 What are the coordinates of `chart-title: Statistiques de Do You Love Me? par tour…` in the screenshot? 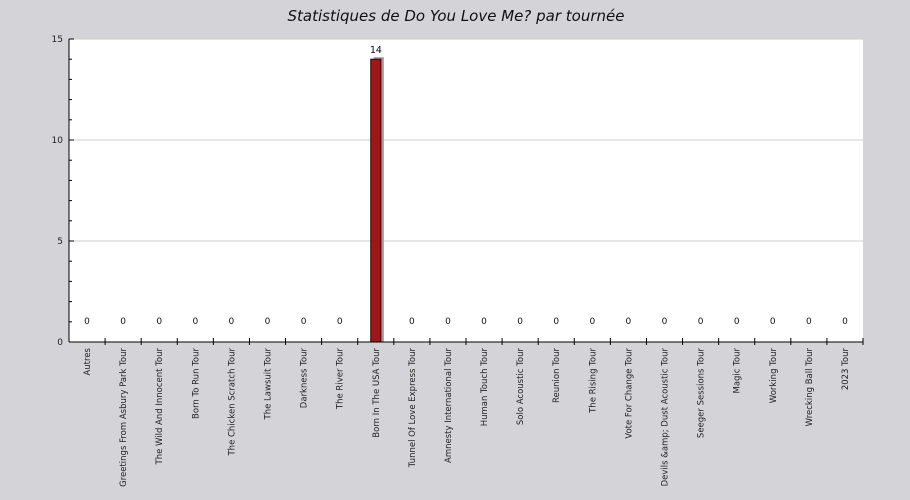 It's located at (456, 16).